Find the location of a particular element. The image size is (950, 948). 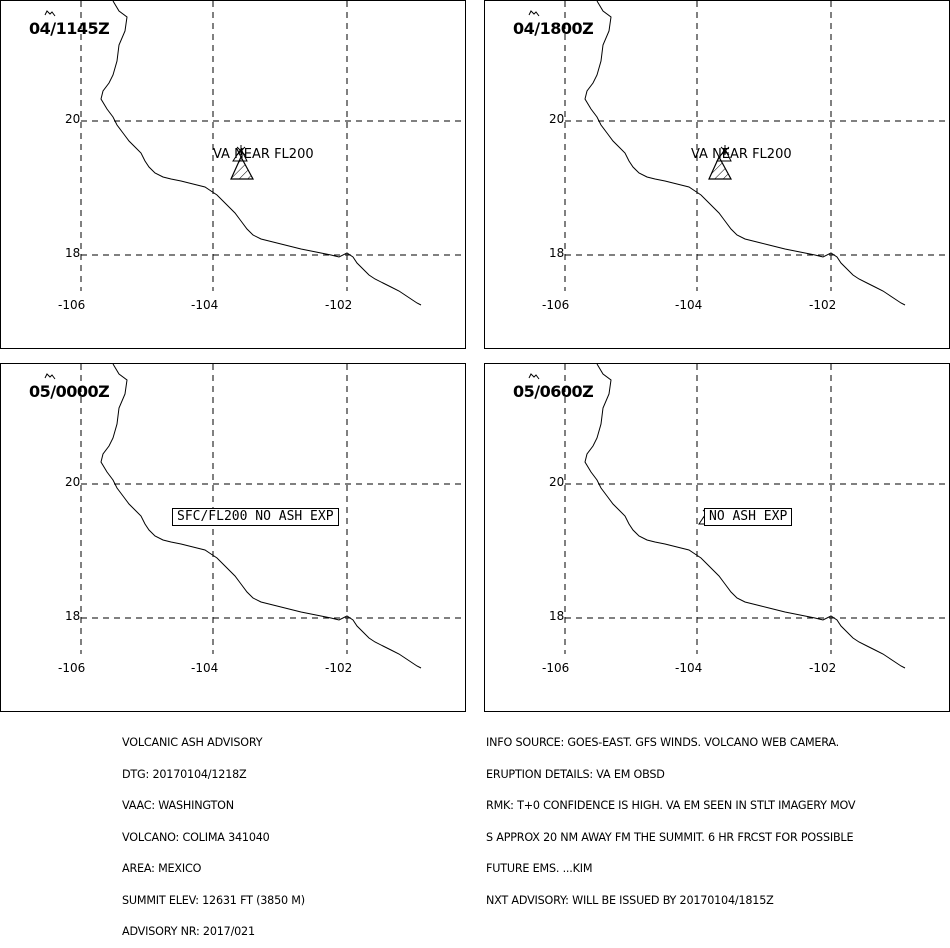

panel-time: 04/1800Z is located at coordinates (553, 28).